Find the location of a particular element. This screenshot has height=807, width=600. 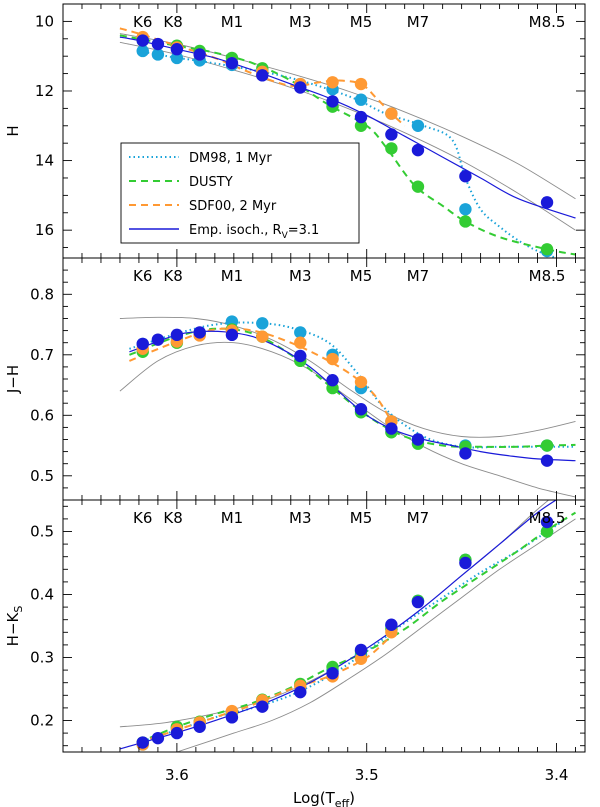

legend-label-tail: =3.1 is located at coordinates (304, 230).